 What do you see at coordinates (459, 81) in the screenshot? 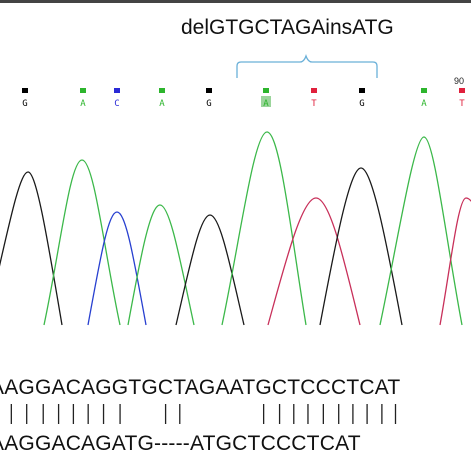
I see `position-marker: 90` at bounding box center [459, 81].